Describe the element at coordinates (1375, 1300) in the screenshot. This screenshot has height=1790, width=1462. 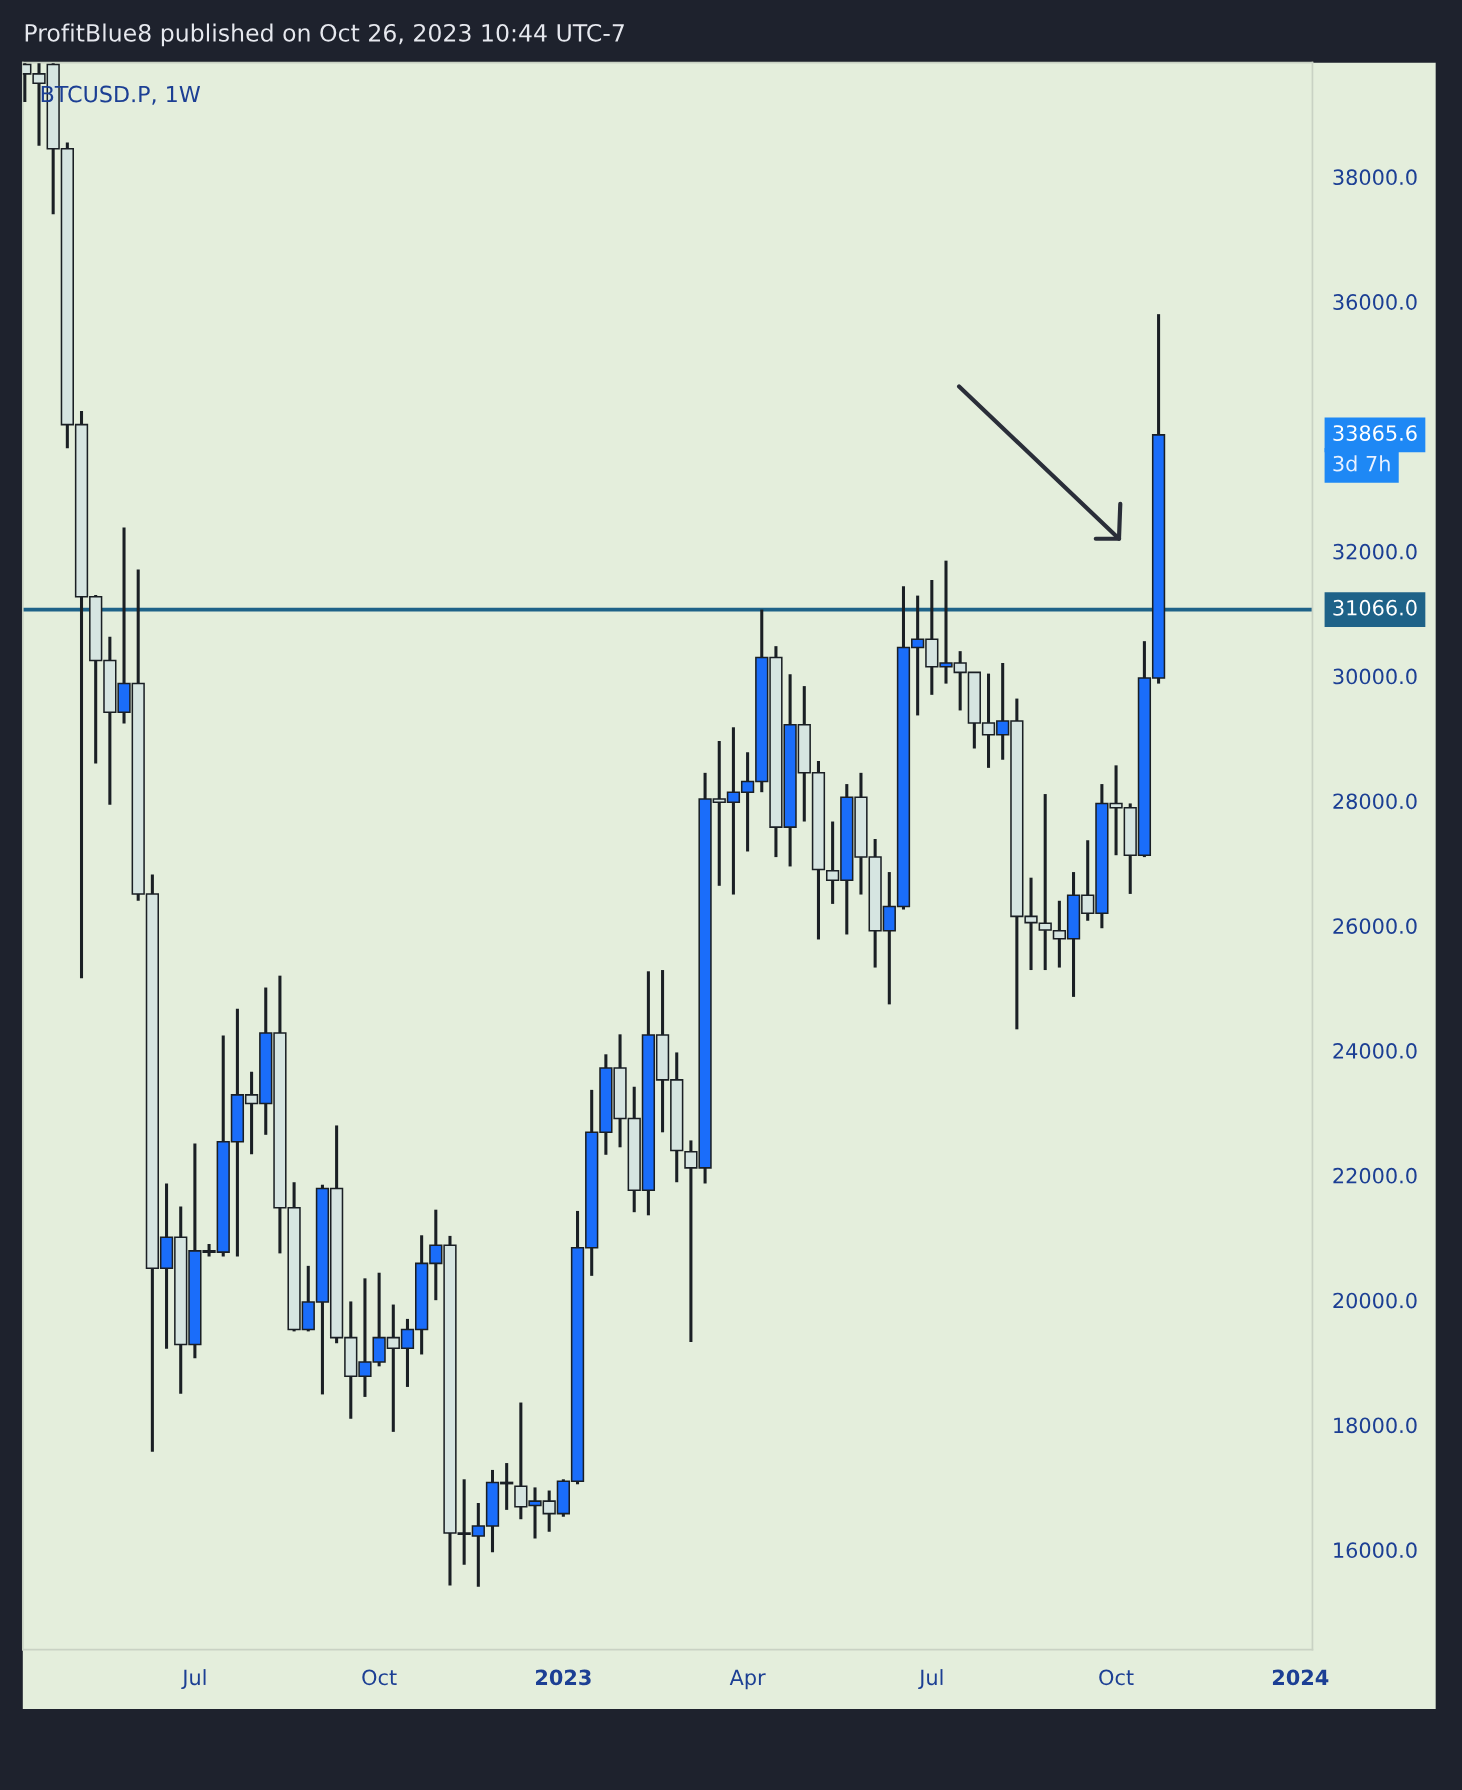
I see `y-tick-label: 20000.0` at that location.